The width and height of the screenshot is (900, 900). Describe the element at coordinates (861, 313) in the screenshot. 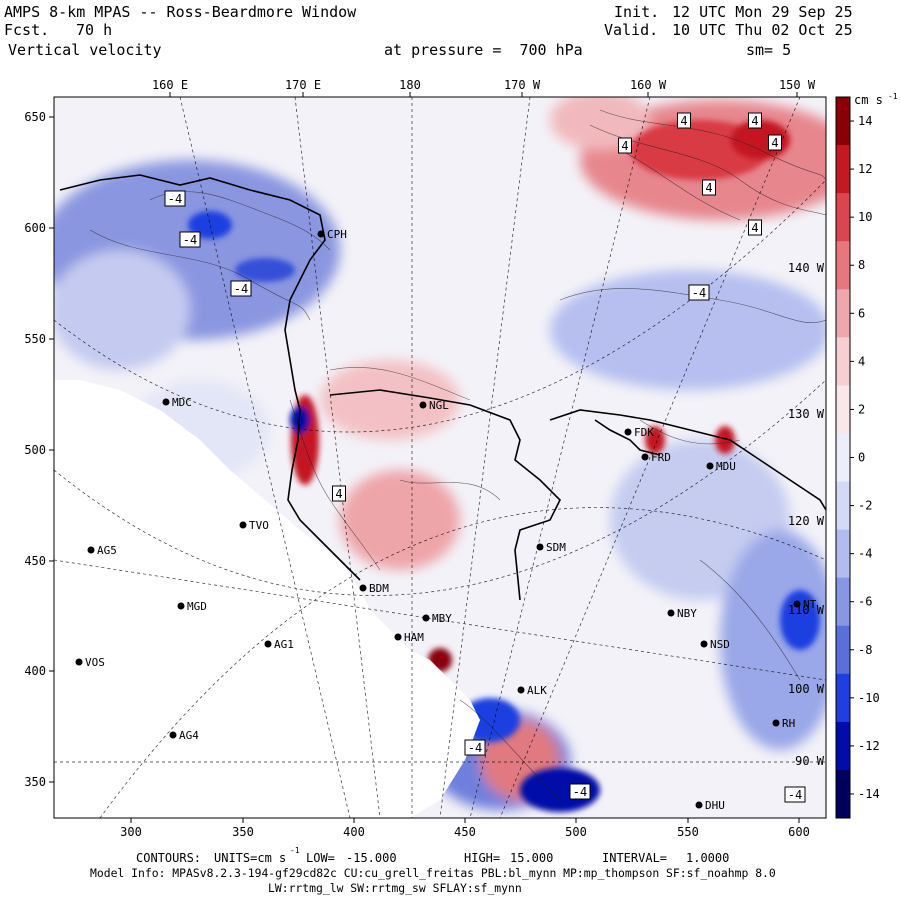

I see `colorbar-tick-label: 6` at that location.